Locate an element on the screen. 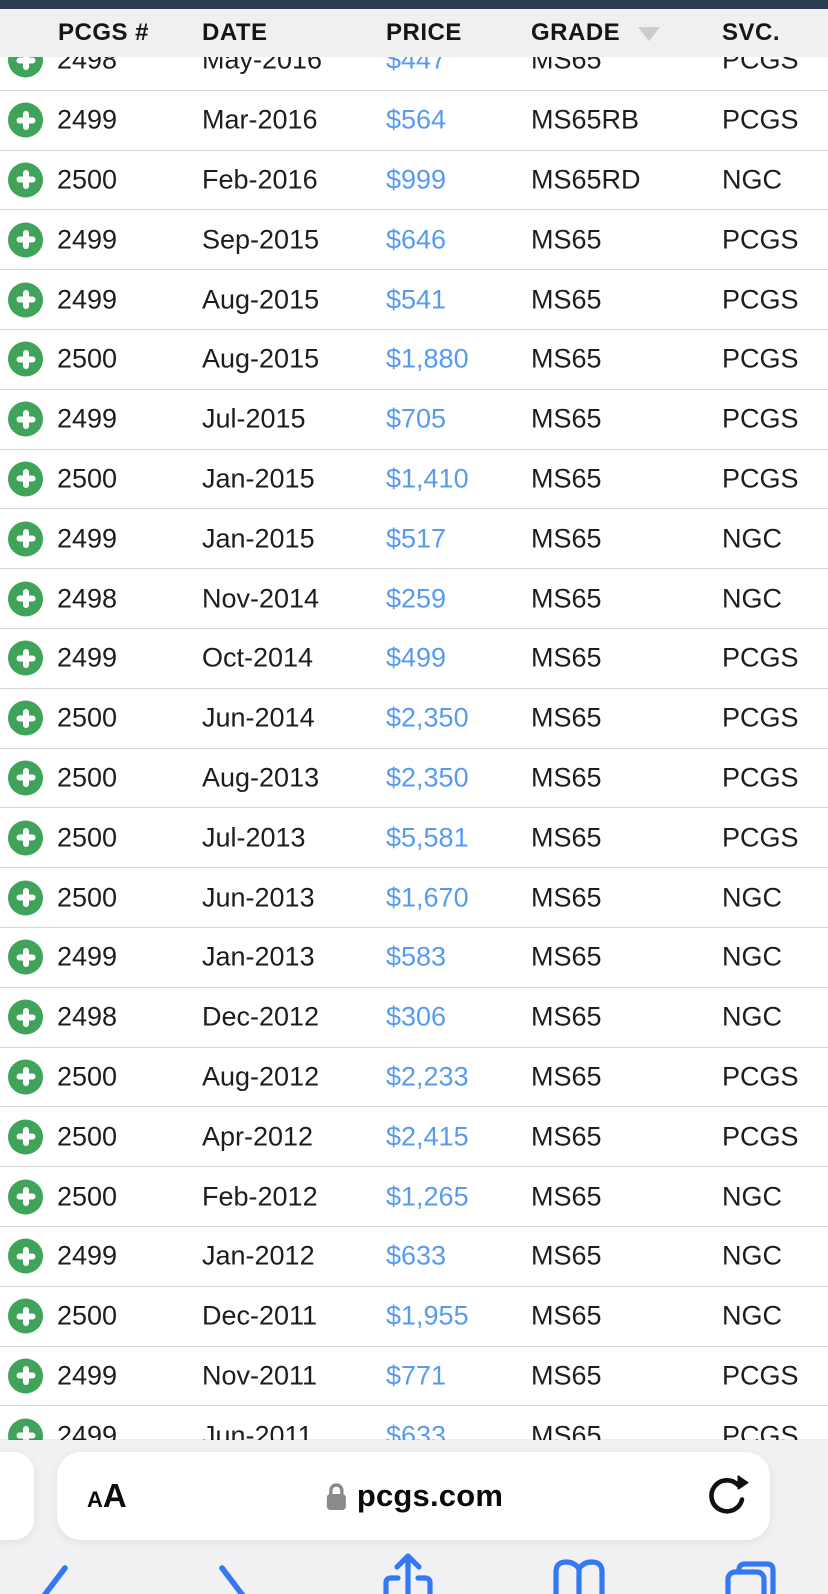  forward-button chevron-right-icon is located at coordinates (233, 1579).